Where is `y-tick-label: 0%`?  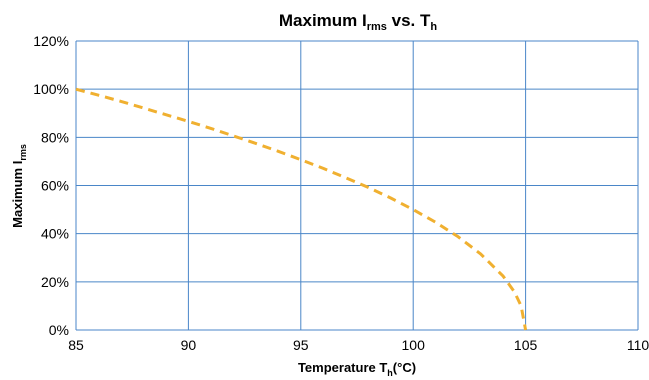 y-tick-label: 0% is located at coordinates (59, 330).